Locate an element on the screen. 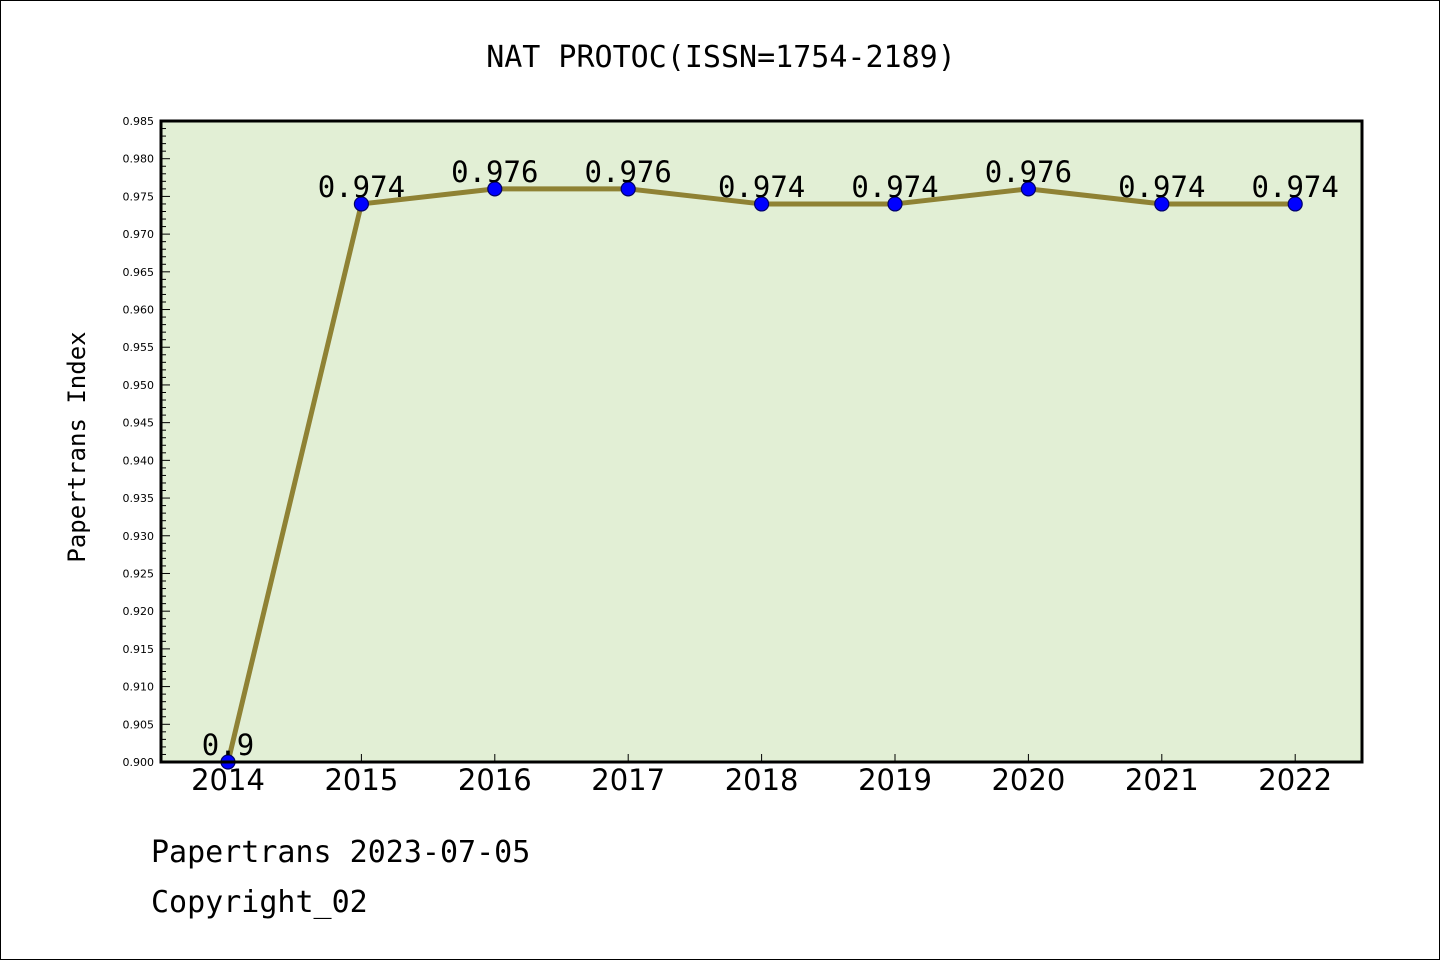  x-axis-ticks: 2014 2015 2016 2017 2018 2019 2020 2021 2022 is located at coordinates (761, 775).